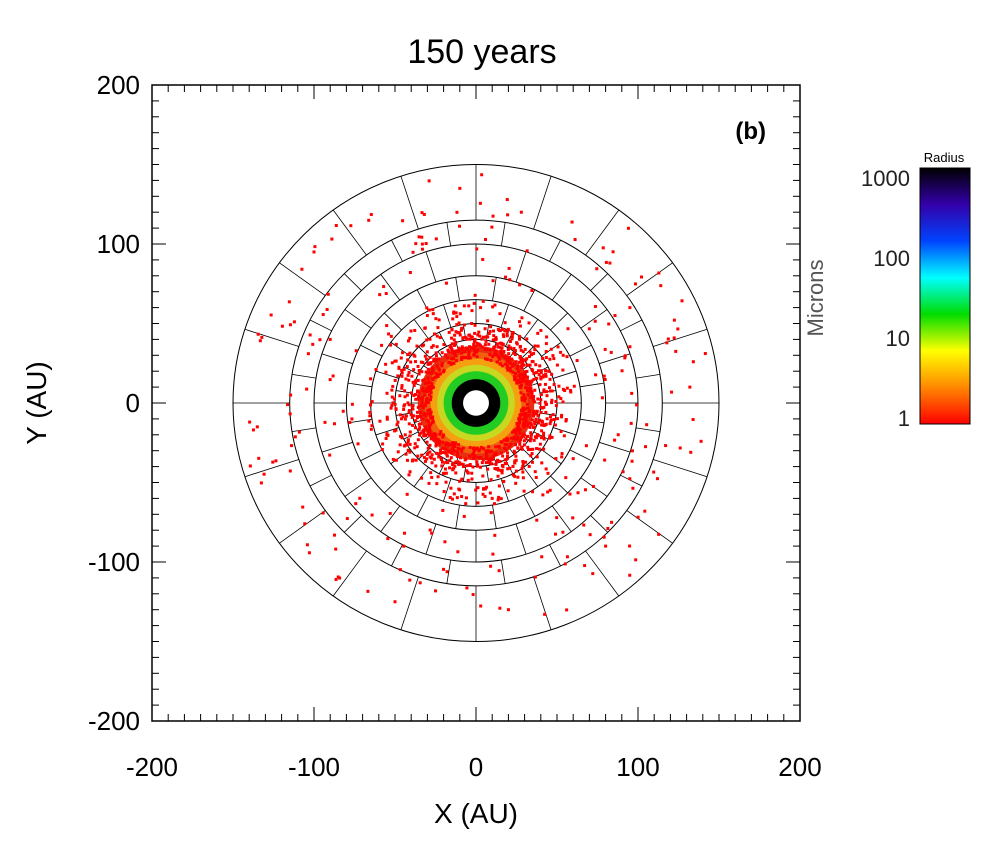  Describe the element at coordinates (885, 298) in the screenshot. I see `colorbar-ticks: 1000 100 10 1` at that location.